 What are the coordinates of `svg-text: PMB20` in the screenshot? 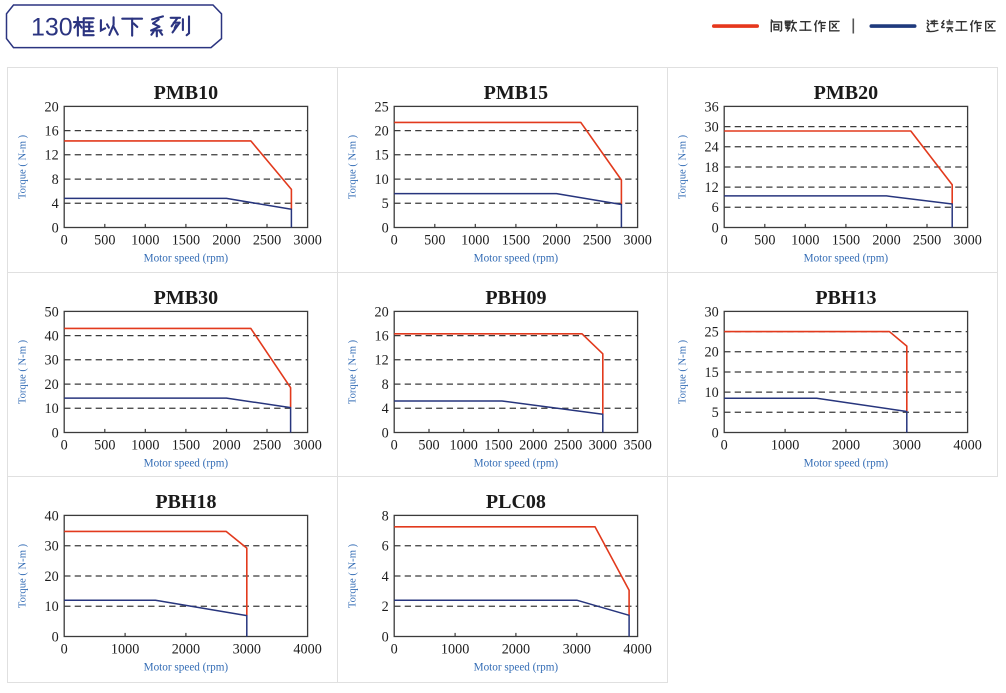 It's located at (846, 93).